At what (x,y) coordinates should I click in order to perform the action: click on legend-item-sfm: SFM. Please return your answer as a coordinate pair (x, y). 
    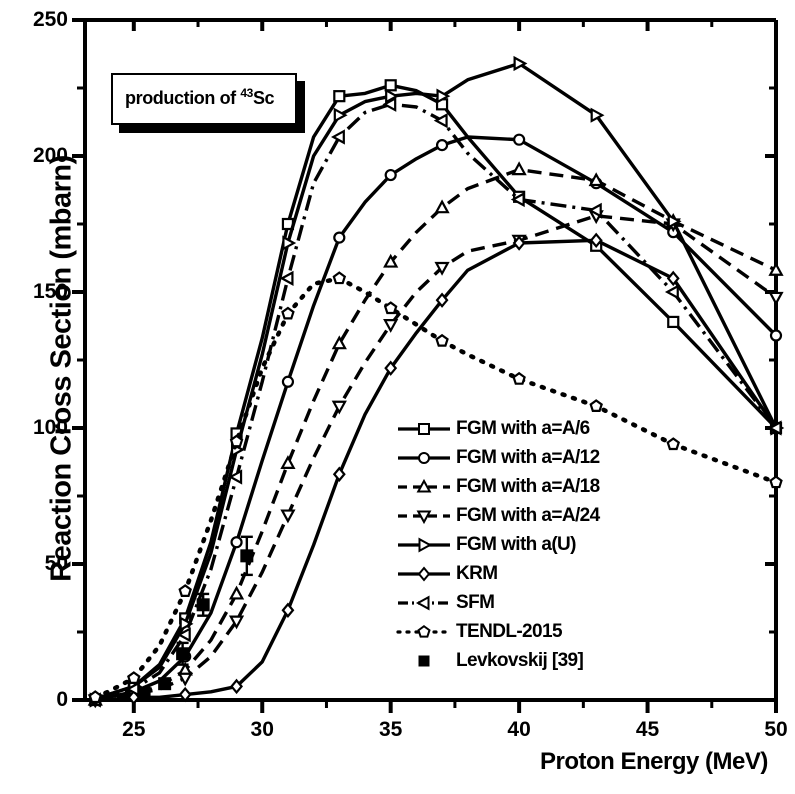
    Looking at the image, I should click on (521, 602).